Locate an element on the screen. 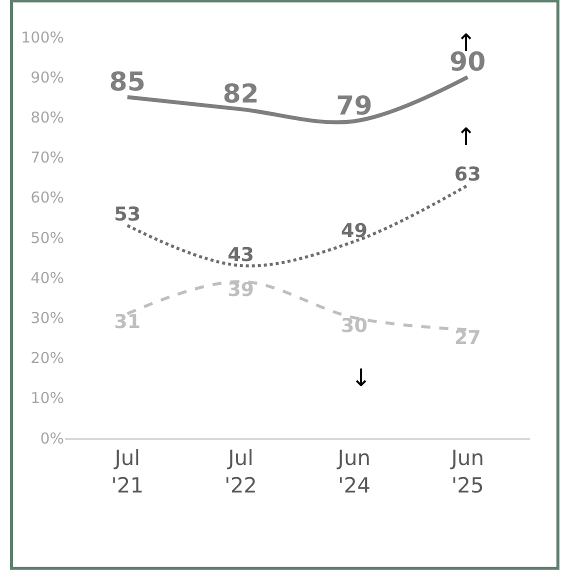 This screenshot has height=570, width=563. data-label: 79 is located at coordinates (354, 107).